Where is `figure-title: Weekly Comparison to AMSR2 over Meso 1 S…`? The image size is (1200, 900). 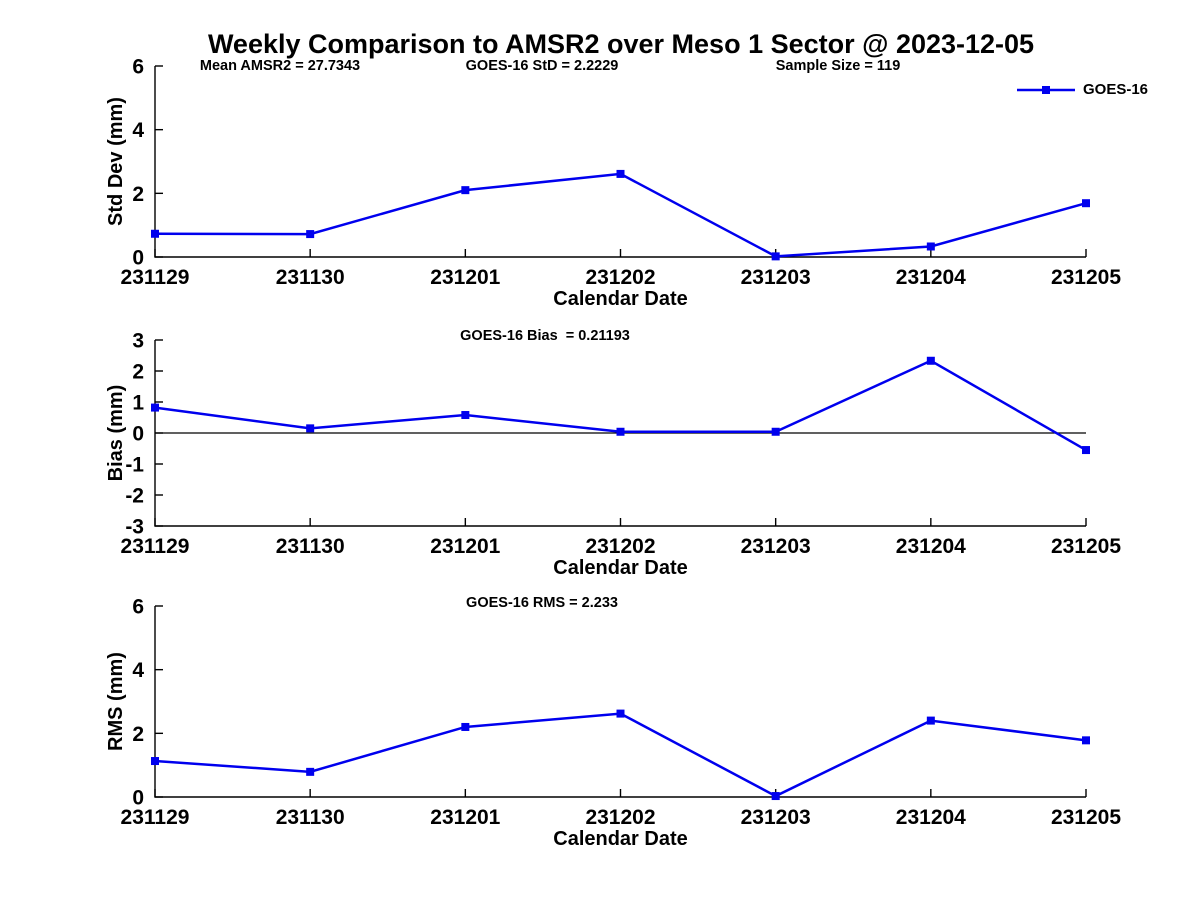
figure-title: Weekly Comparison to AMSR2 over Meso 1 S… is located at coordinates (621, 44).